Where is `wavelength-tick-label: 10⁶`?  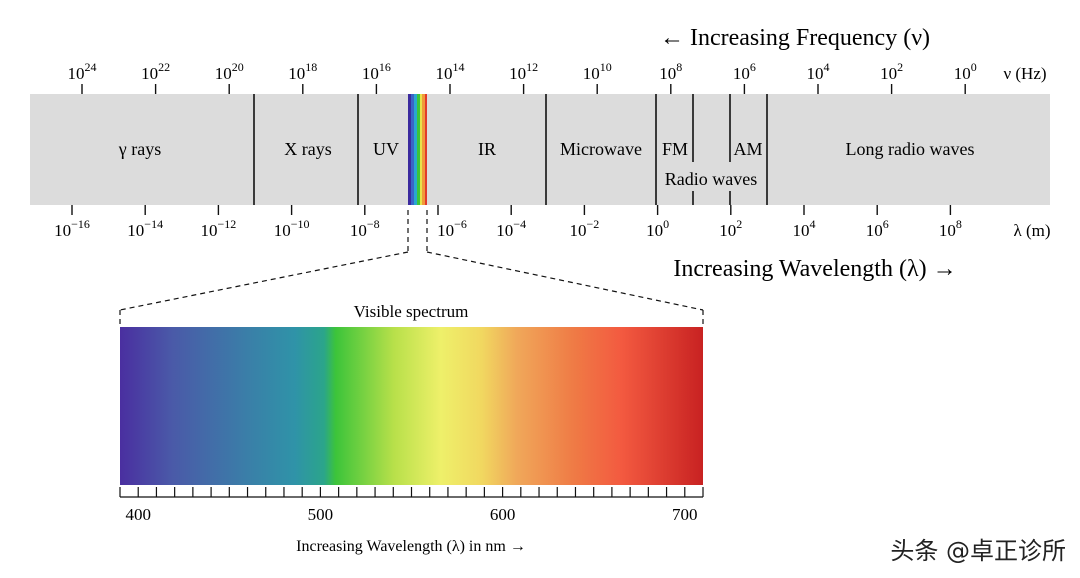
wavelength-tick-label: 10⁶ is located at coordinates (877, 228).